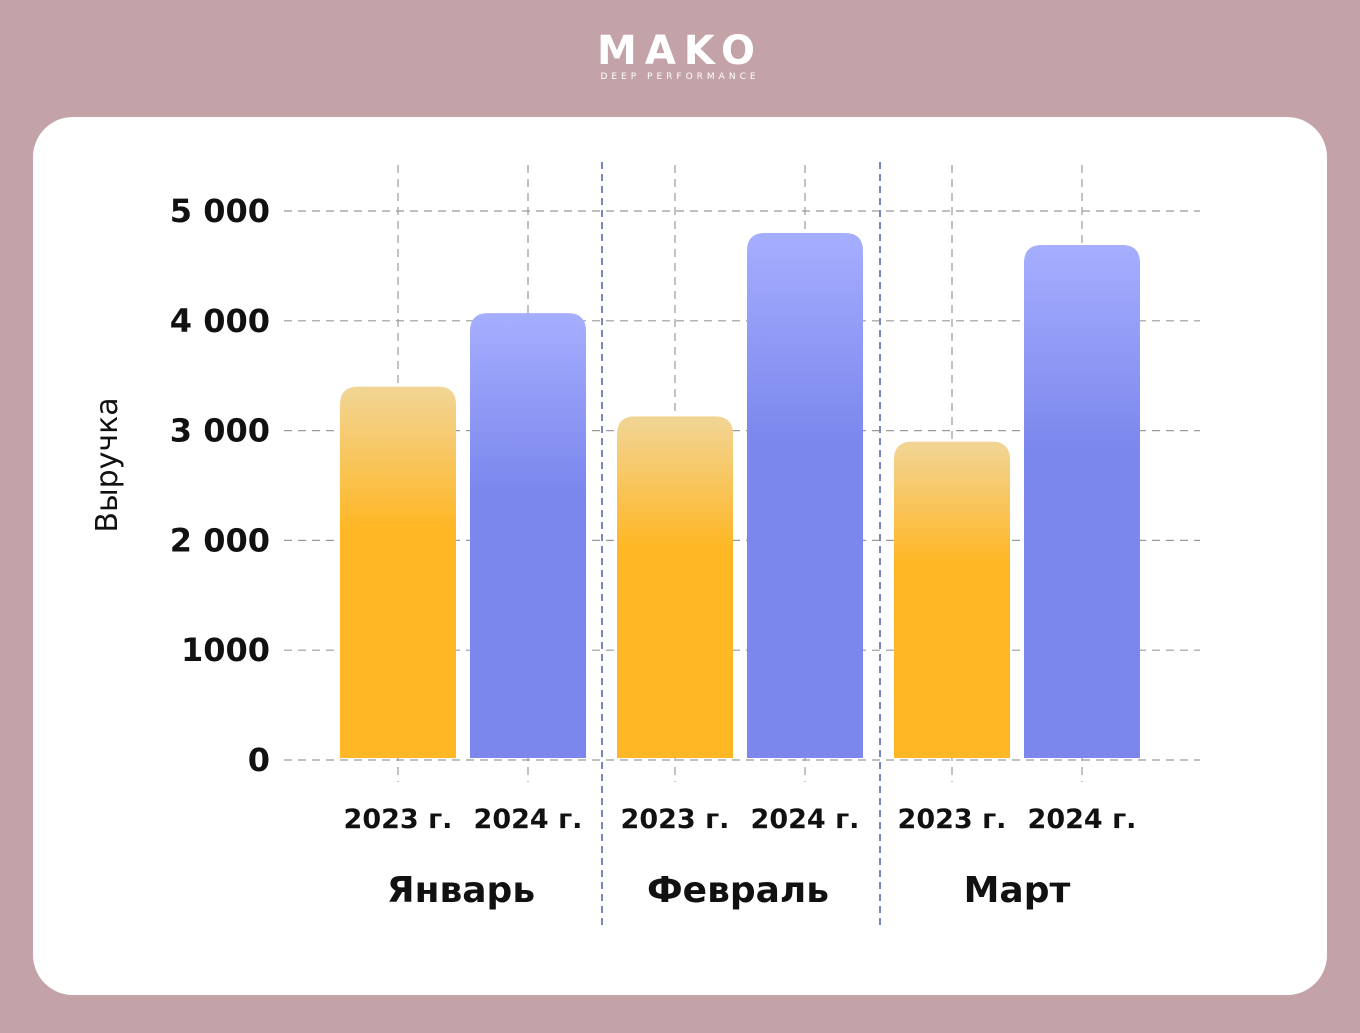  Describe the element at coordinates (225, 650) in the screenshot. I see `y-tick-label: 1000` at that location.